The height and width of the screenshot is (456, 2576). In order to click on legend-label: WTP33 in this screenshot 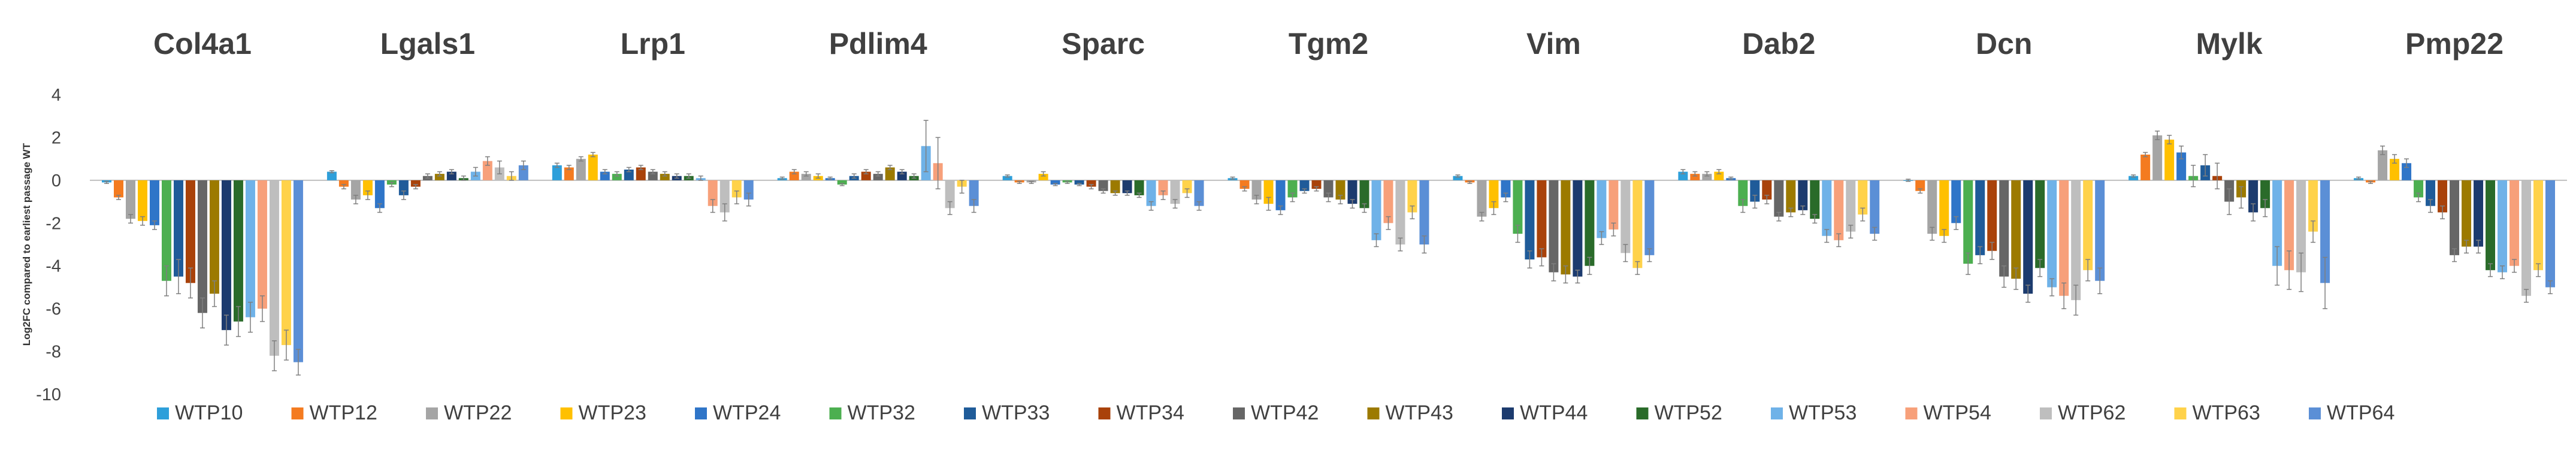, I will do `click(1016, 412)`.